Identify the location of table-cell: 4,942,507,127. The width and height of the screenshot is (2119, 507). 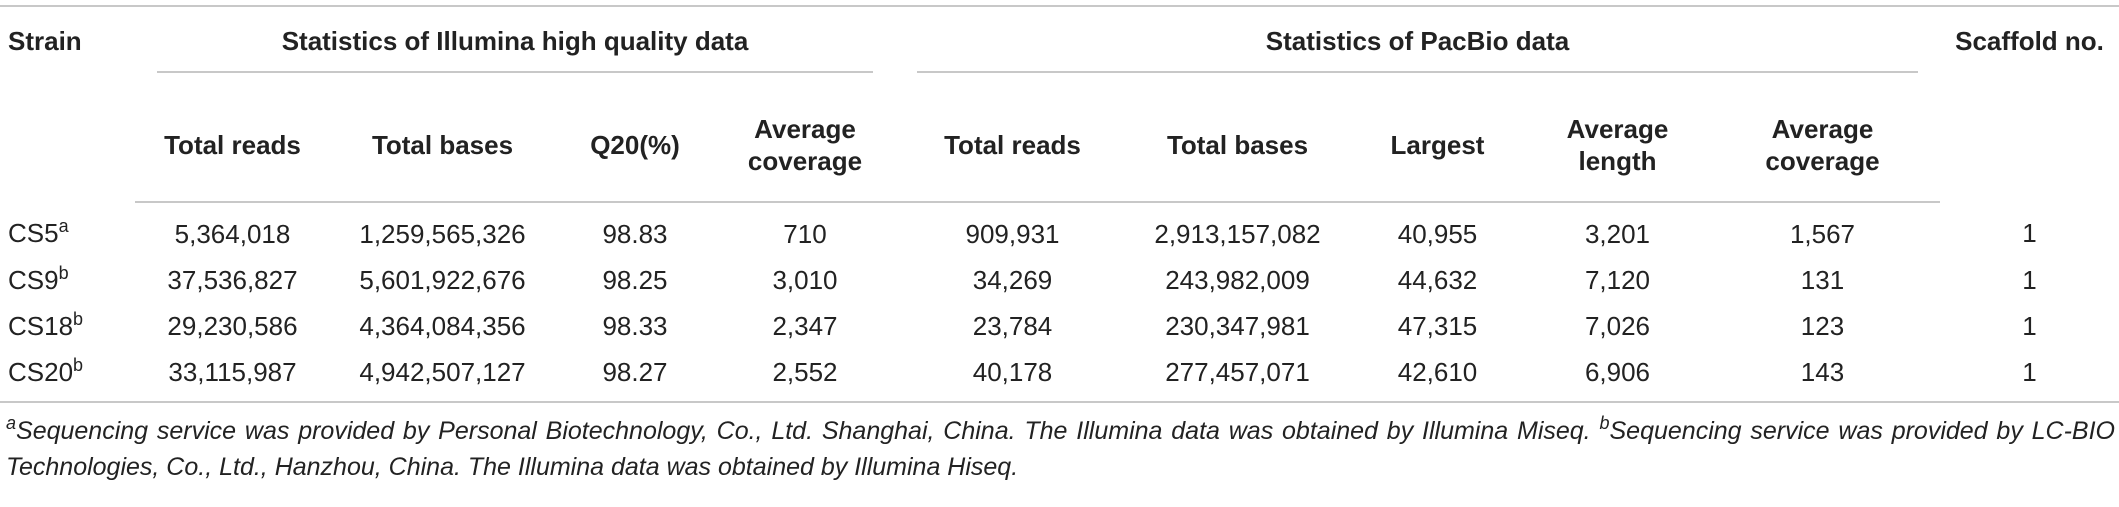
(442, 376).